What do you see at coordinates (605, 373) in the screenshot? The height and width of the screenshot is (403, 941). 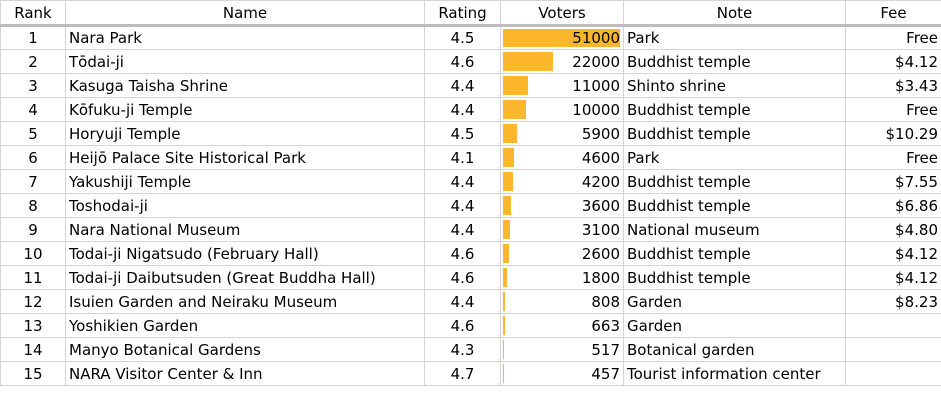 I see `voters-value: 457` at bounding box center [605, 373].